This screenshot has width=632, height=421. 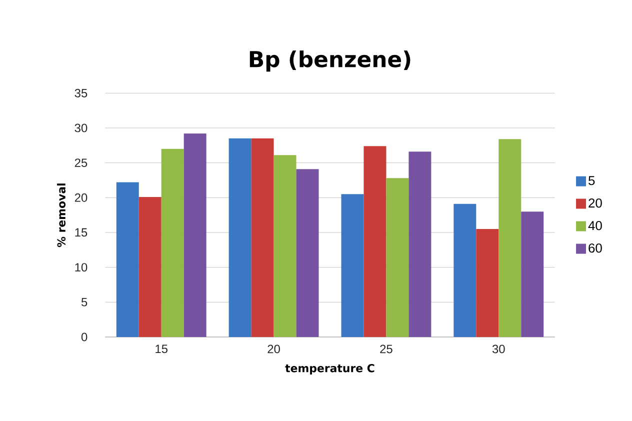 I want to click on legend-label: 60, so click(x=595, y=248).